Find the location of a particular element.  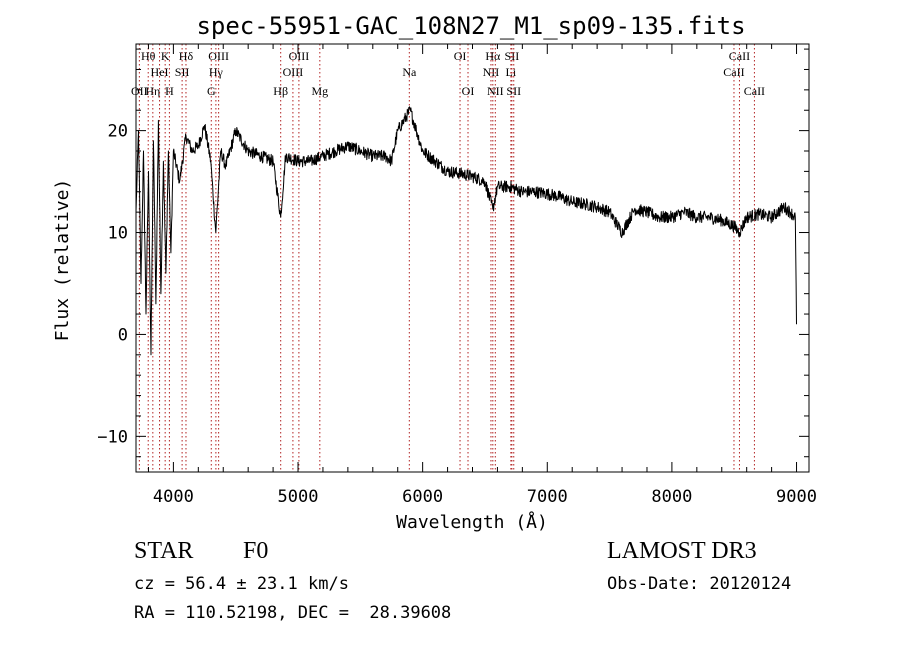

line-marker-label-13: OIII is located at coordinates (299, 56).